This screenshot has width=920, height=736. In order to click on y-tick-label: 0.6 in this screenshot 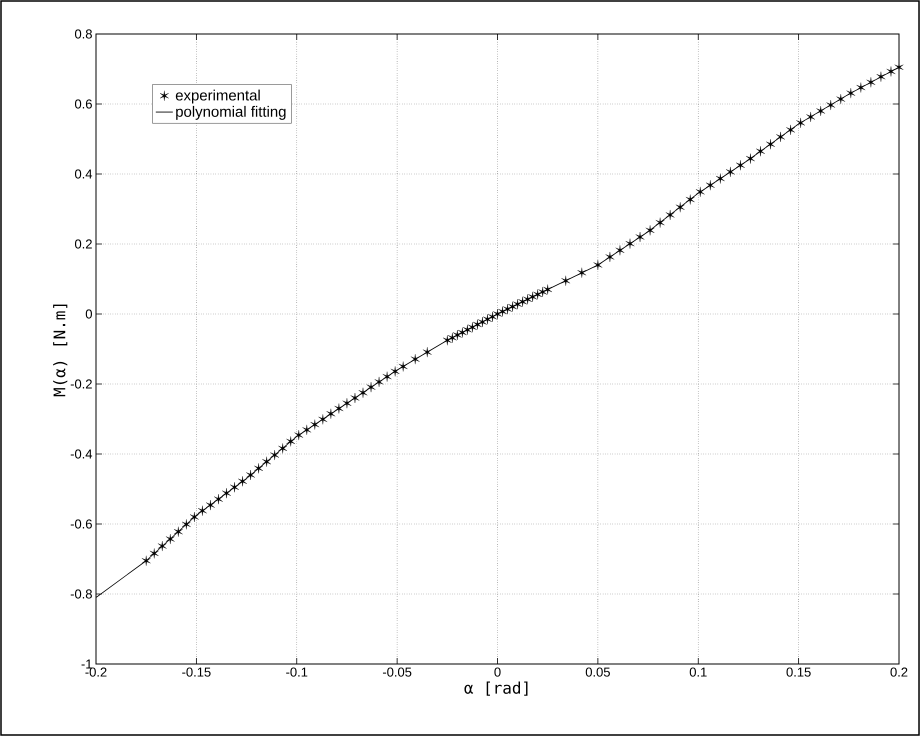, I will do `click(83, 104)`.